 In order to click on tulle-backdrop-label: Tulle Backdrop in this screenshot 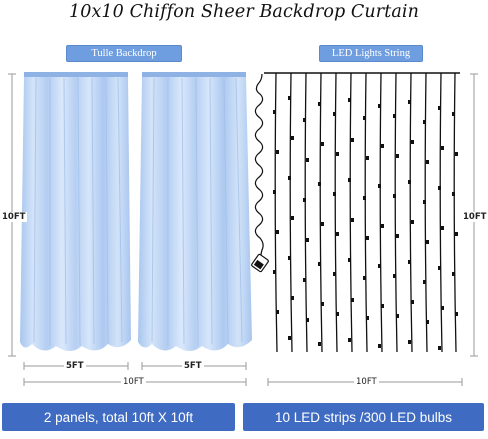, I will do `click(124, 53)`.